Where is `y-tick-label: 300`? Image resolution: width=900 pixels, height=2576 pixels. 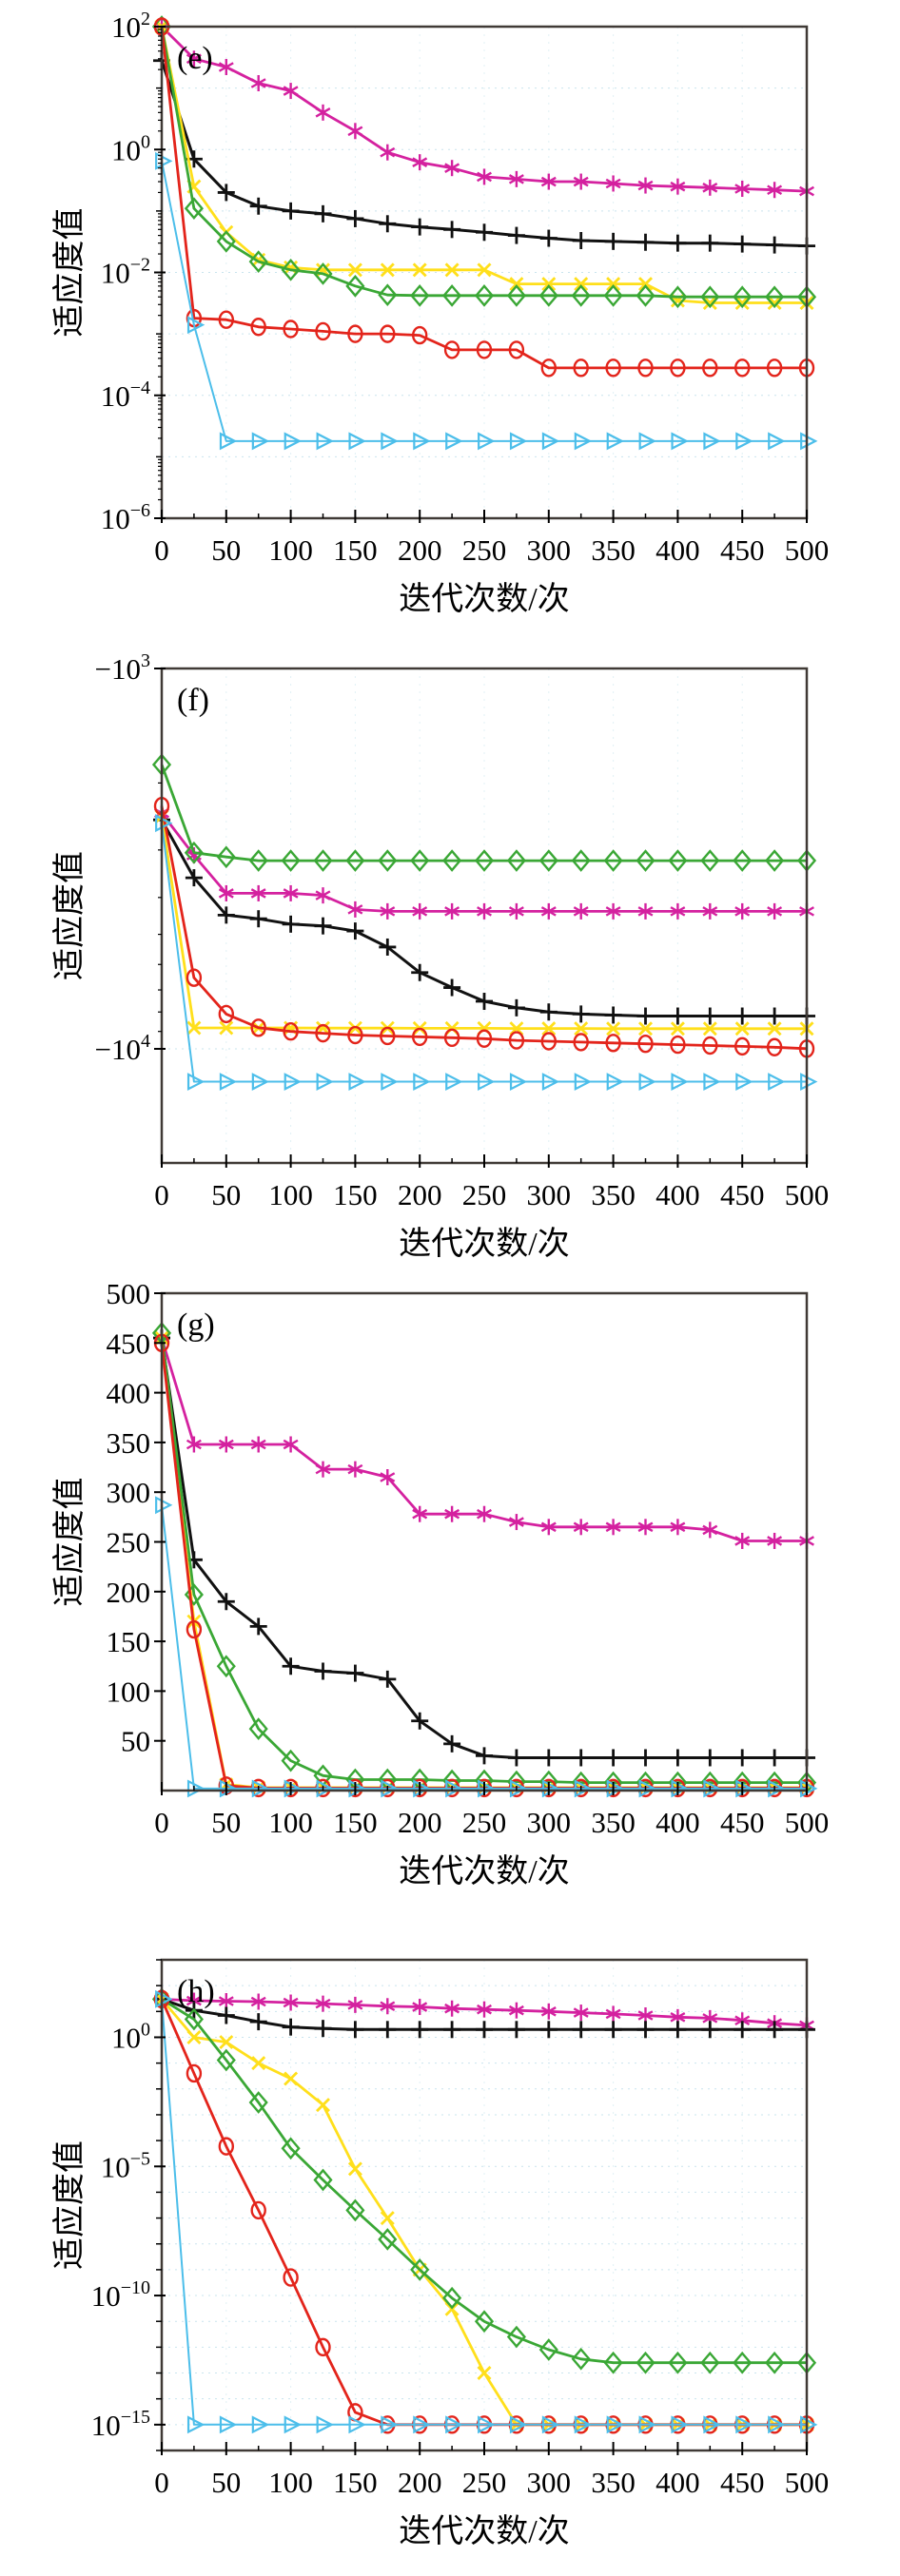
y-tick-label: 300 is located at coordinates (129, 1492).